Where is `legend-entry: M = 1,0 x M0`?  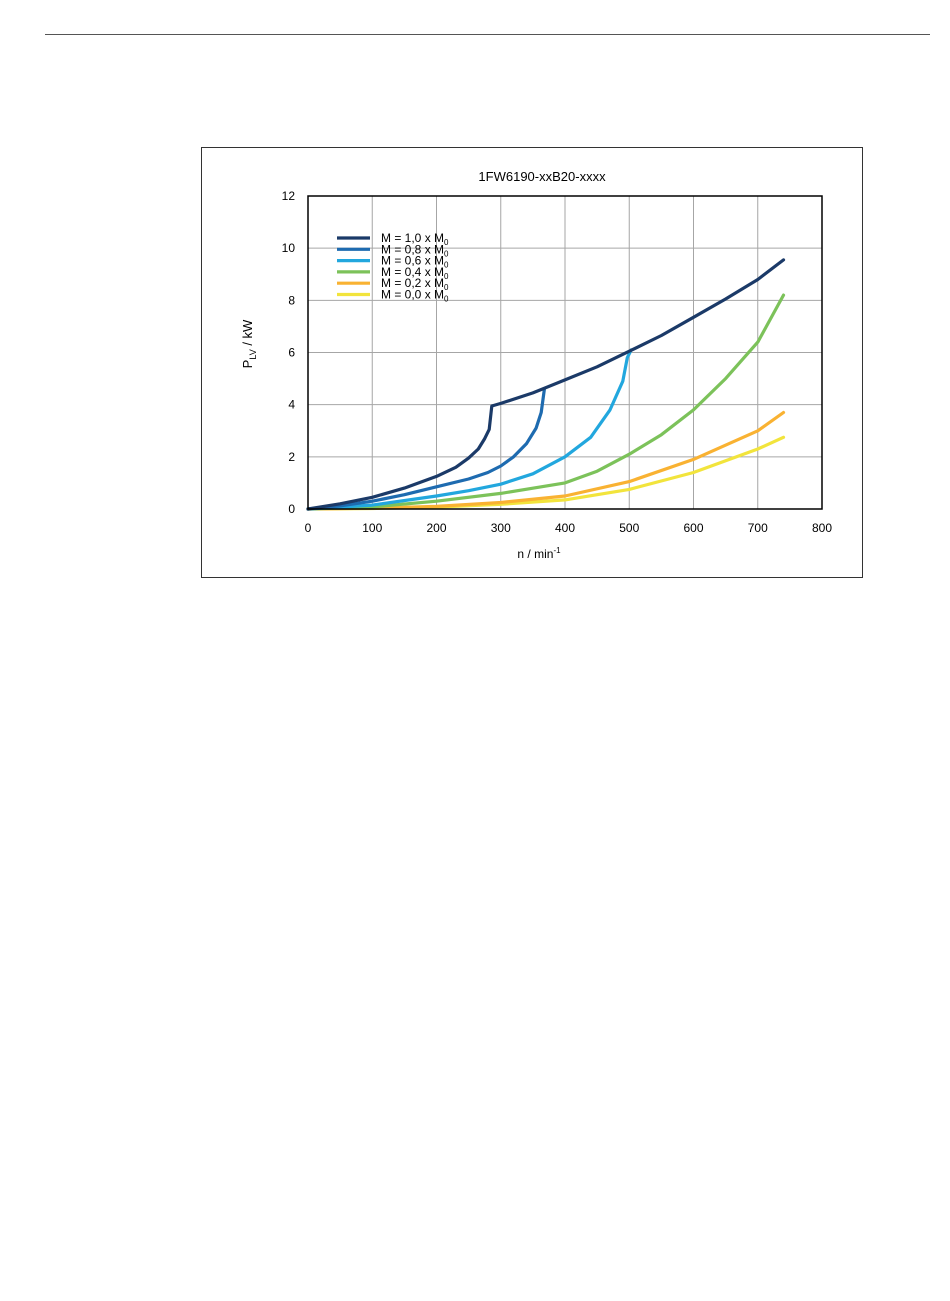
legend-entry: M = 1,0 x M0 is located at coordinates (415, 239).